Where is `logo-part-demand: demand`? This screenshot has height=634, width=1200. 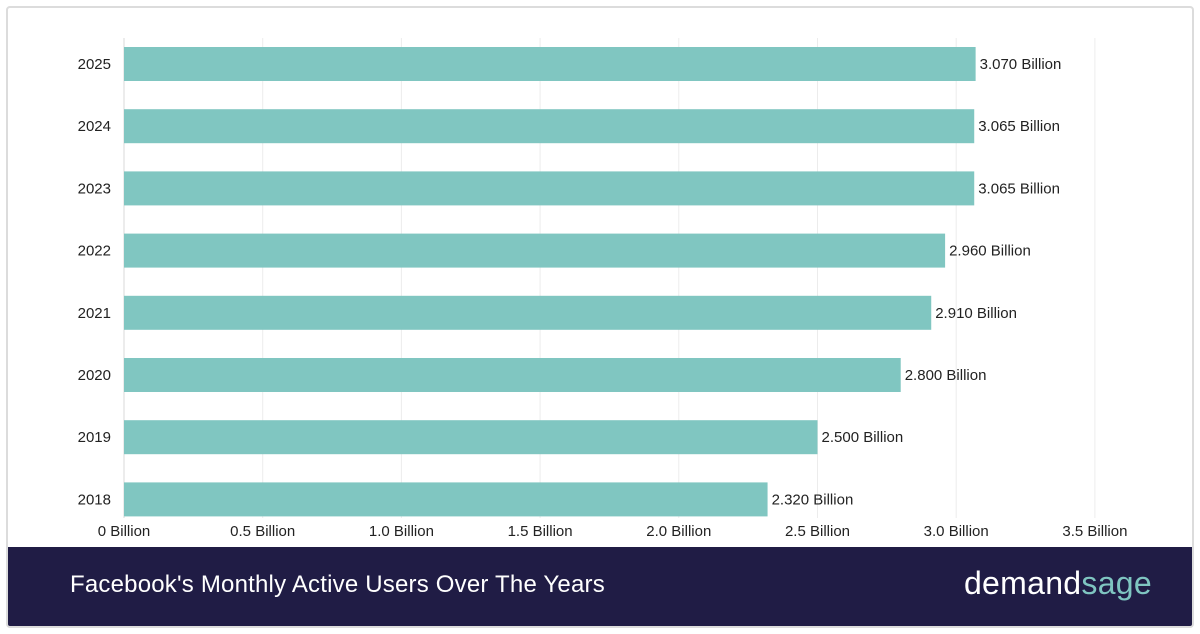
logo-part-demand: demand is located at coordinates (1022, 583).